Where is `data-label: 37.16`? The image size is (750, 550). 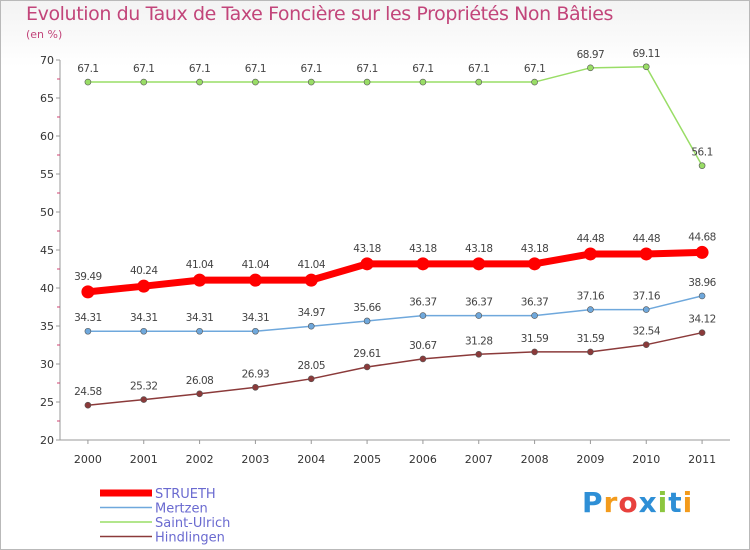
data-label: 37.16 is located at coordinates (591, 297).